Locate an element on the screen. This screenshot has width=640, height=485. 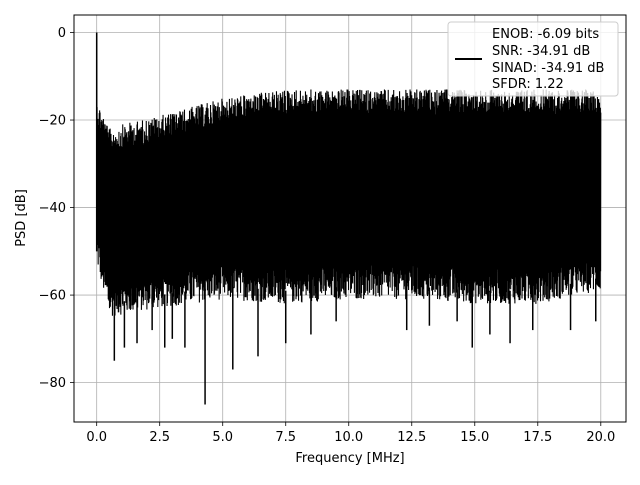
x-tick-label: 10.0 is located at coordinates (348, 437).